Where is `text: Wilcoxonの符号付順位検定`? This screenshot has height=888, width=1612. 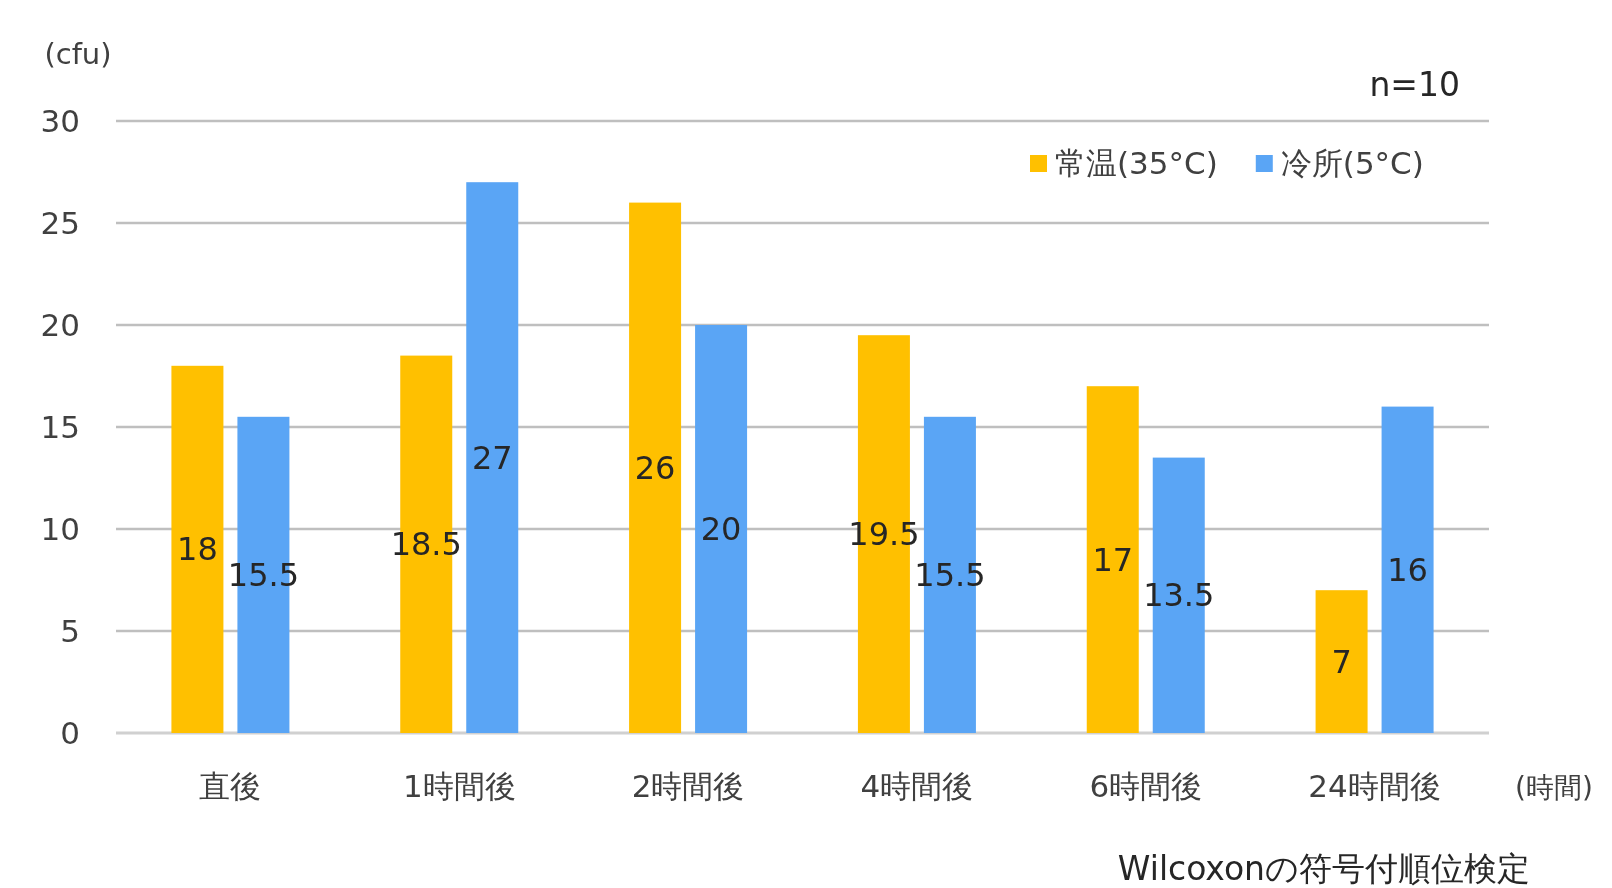
text: Wilcoxonの符号付順位検定 is located at coordinates (1323, 868).